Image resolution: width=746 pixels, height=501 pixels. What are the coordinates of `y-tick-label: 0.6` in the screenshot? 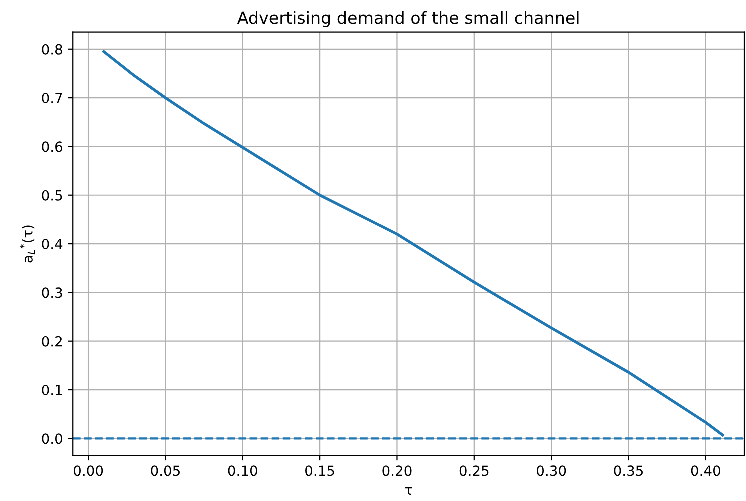 It's located at (52, 147).